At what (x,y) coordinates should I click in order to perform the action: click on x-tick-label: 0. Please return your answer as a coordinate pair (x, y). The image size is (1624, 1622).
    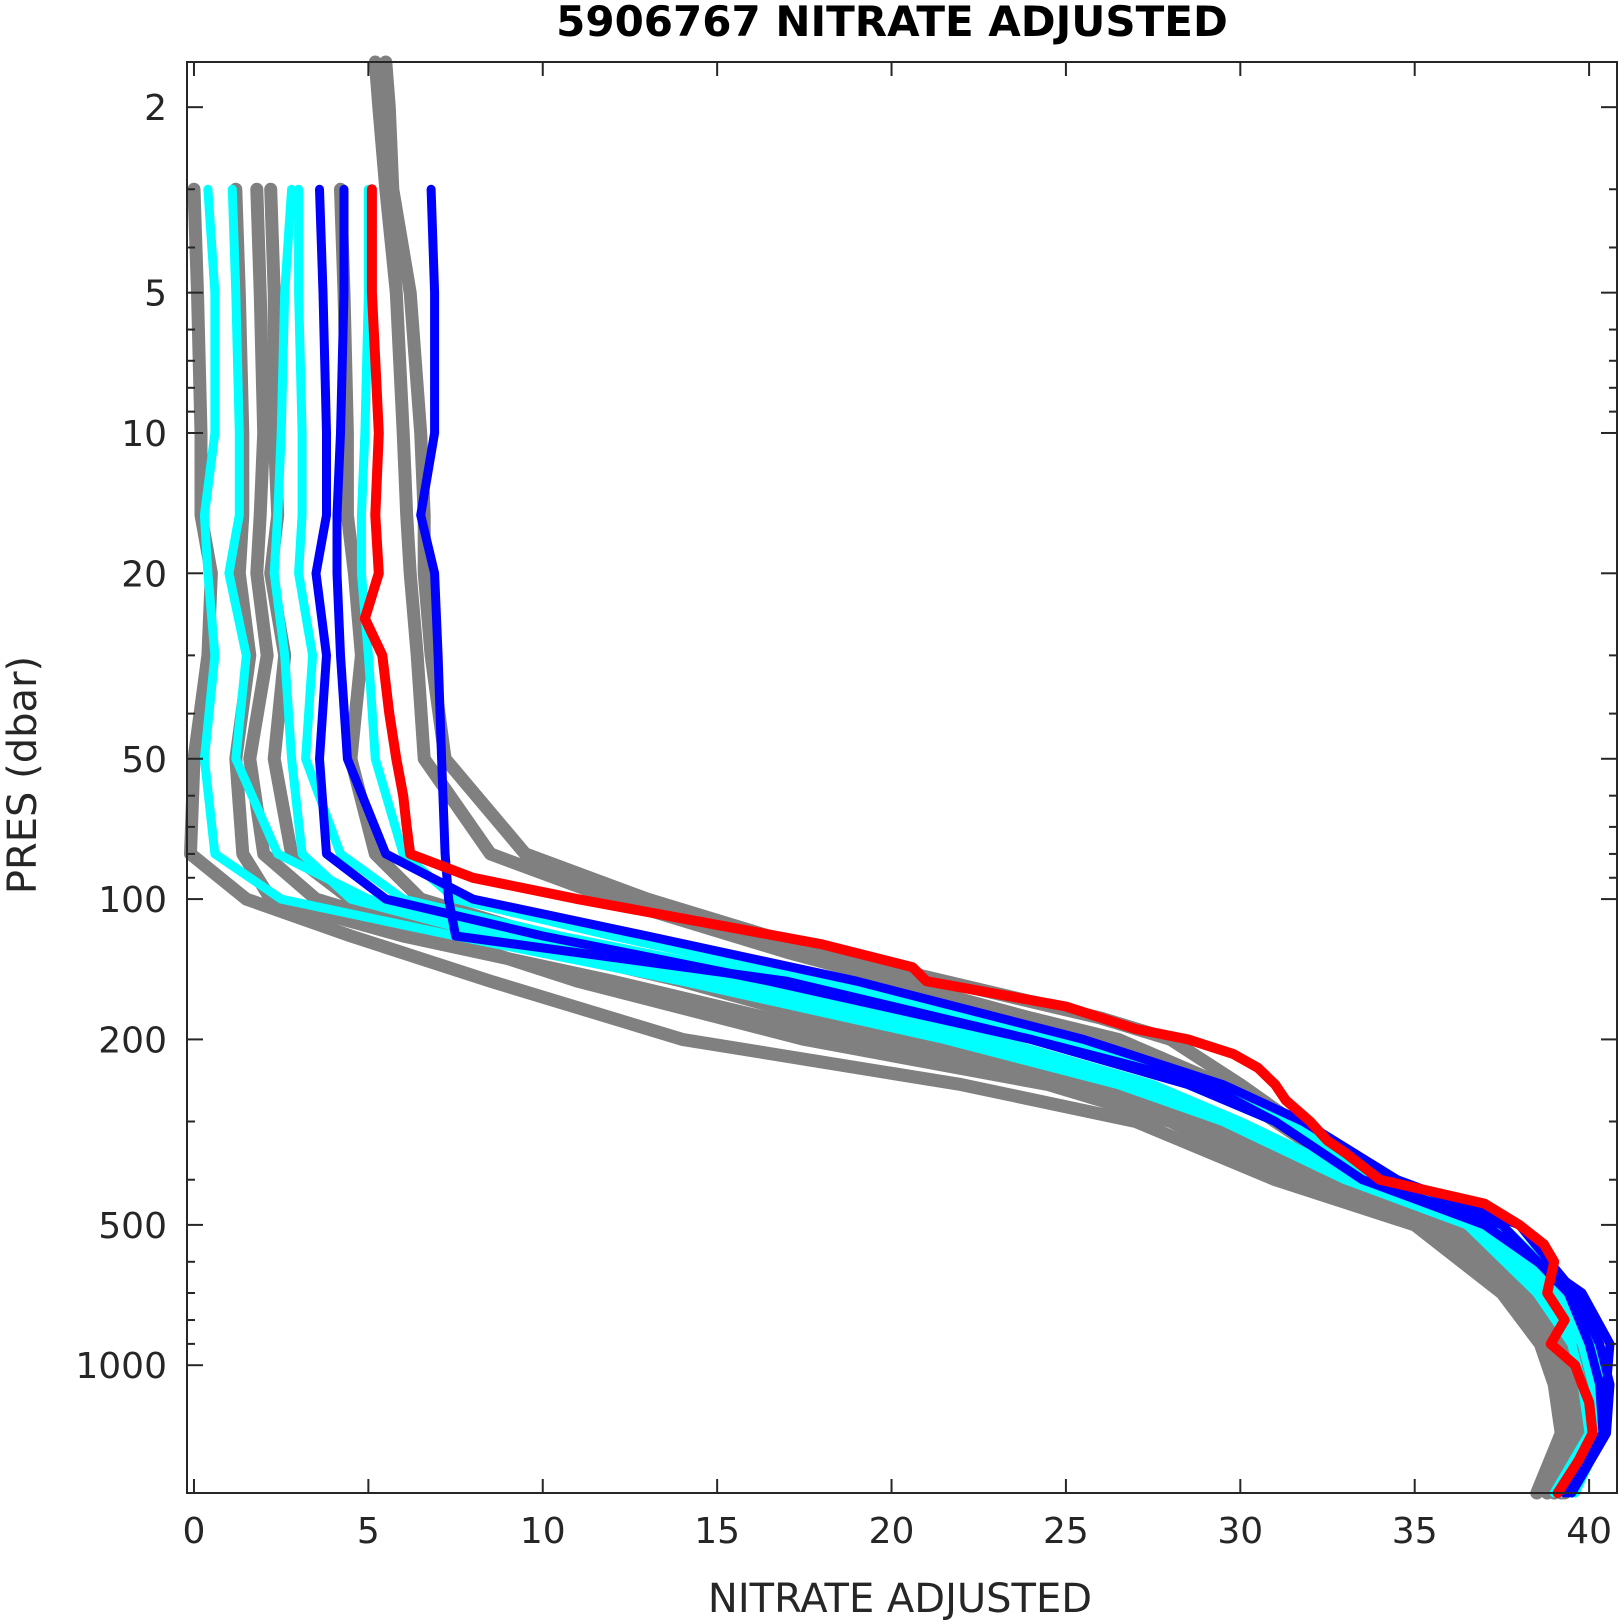
    Looking at the image, I should click on (194, 1531).